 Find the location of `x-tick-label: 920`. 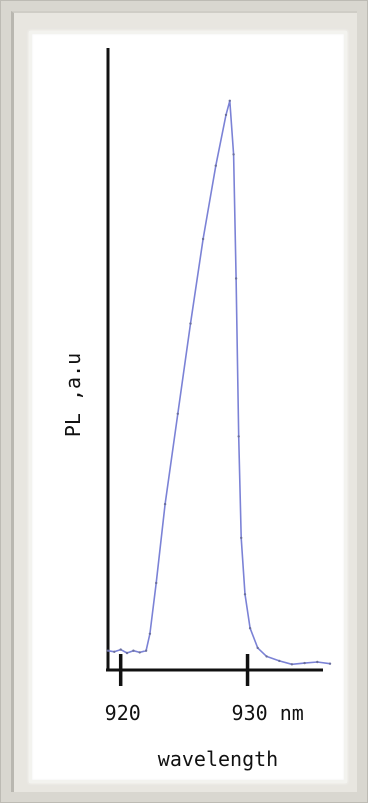

x-tick-label: 920 is located at coordinates (123, 713).